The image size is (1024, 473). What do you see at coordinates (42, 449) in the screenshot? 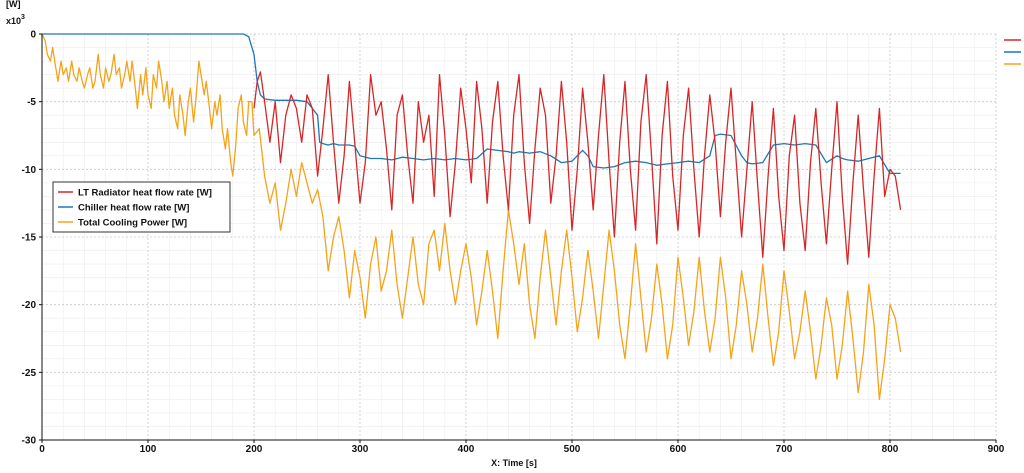
I see `x-tick-label: 0` at bounding box center [42, 449].